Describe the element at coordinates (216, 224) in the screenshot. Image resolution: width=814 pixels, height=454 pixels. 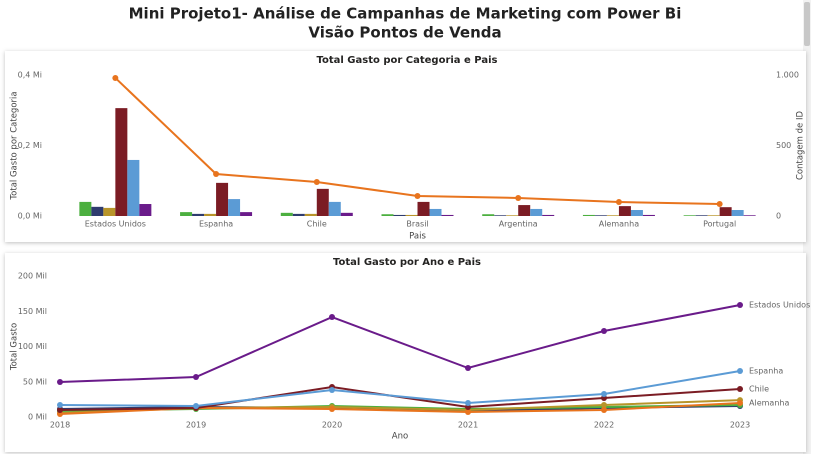
I see `x-tick-label: Espanha` at that location.